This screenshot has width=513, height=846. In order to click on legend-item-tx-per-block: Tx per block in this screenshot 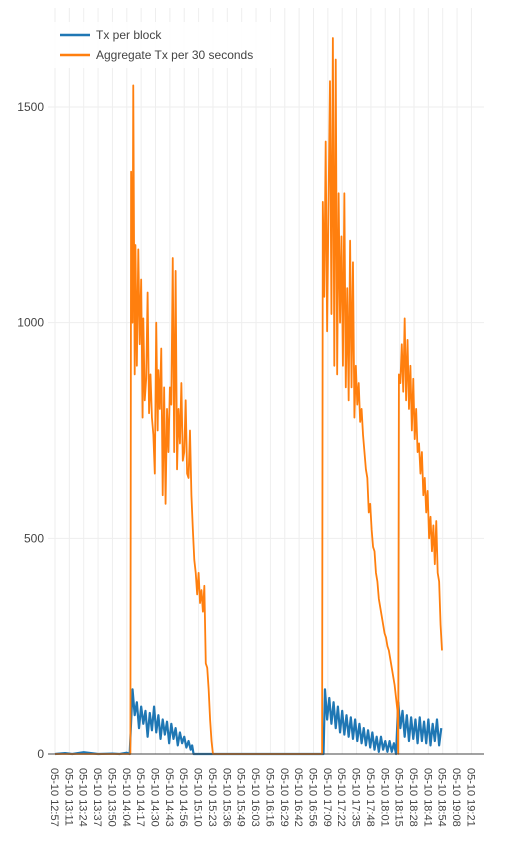, I will do `click(111, 35)`.